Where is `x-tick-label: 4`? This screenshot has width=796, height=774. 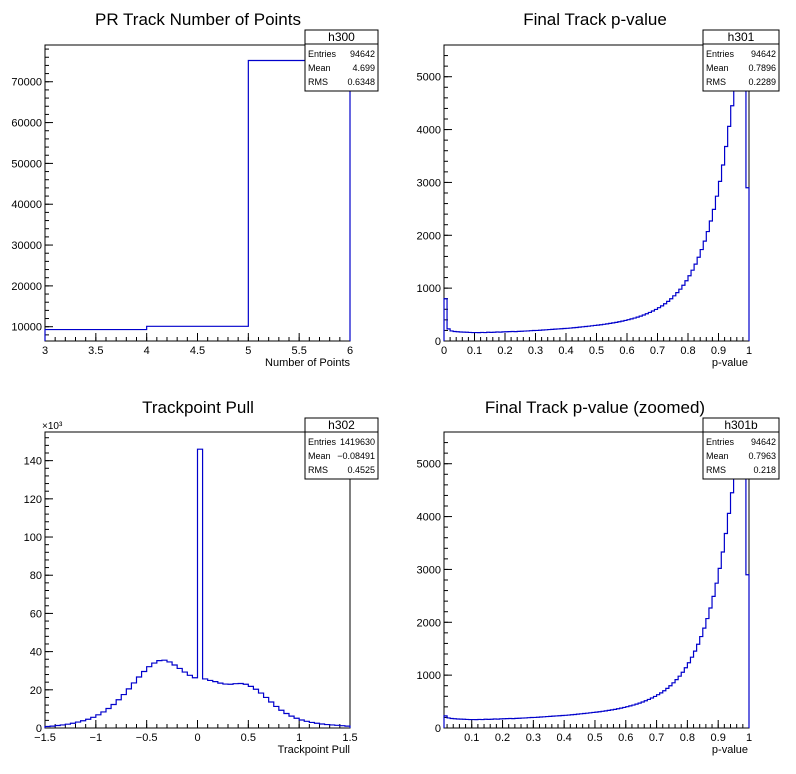 x-tick-label: 4 is located at coordinates (147, 351).